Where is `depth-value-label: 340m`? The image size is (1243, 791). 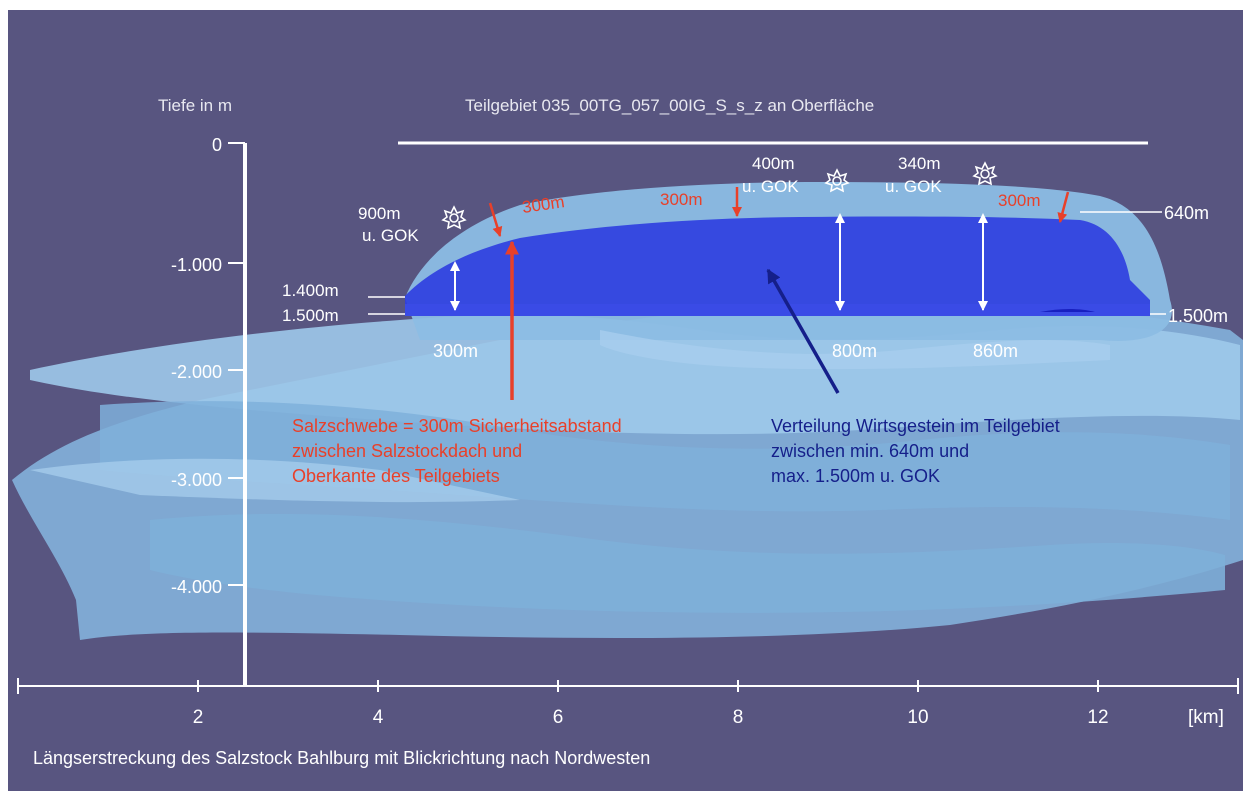 depth-value-label: 340m is located at coordinates (919, 163).